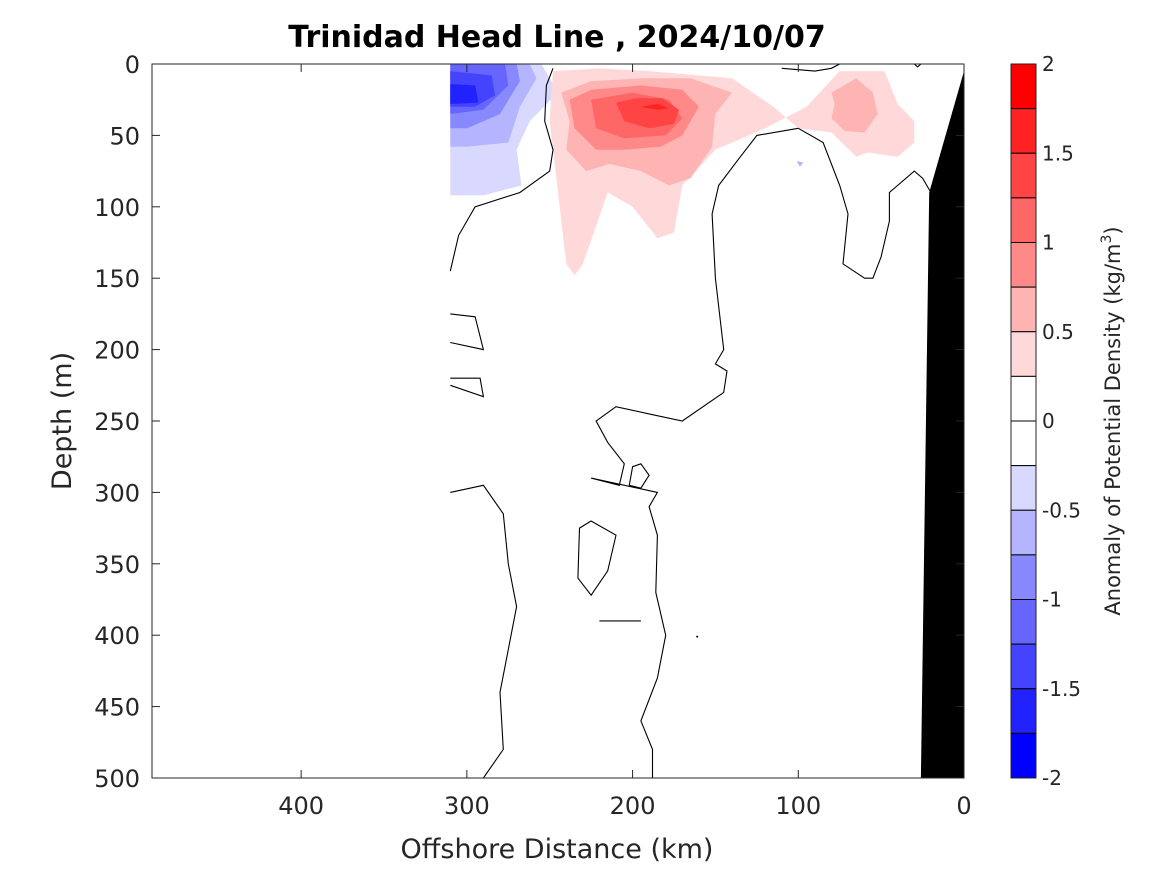 The height and width of the screenshot is (875, 1167). I want to click on bathymetry-seafloor, so click(942, 424).